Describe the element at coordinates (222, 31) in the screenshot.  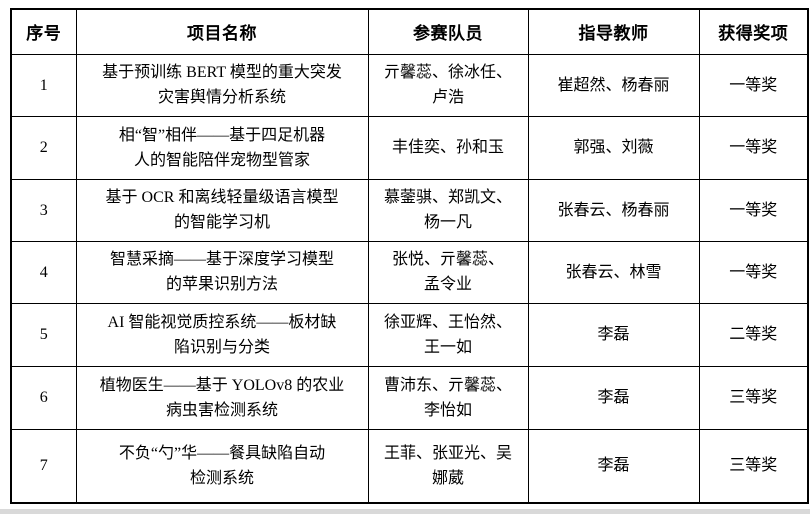
I see `header-project-name: 项目名称` at that location.